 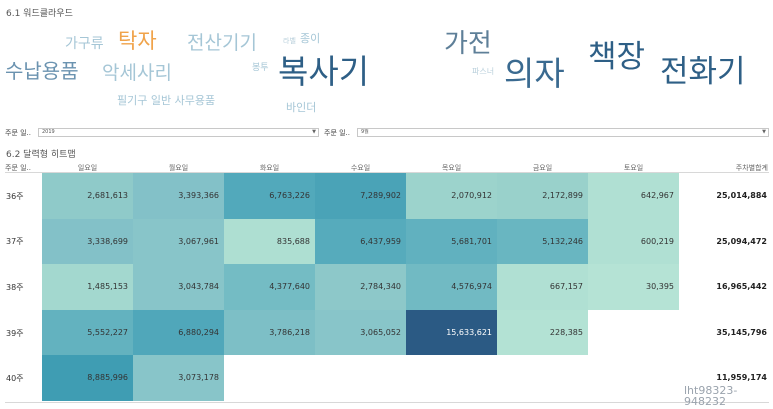 I want to click on word-bookcase: 책장, so click(x=617, y=57).